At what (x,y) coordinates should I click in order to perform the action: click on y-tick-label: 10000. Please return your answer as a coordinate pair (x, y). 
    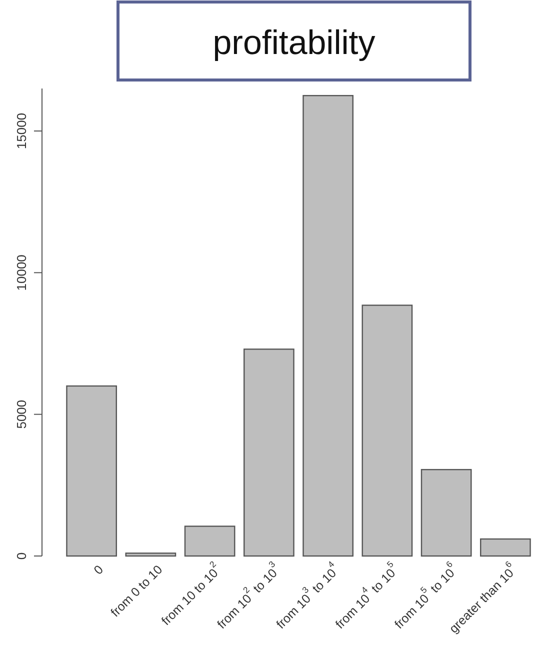
    Looking at the image, I should click on (21, 272).